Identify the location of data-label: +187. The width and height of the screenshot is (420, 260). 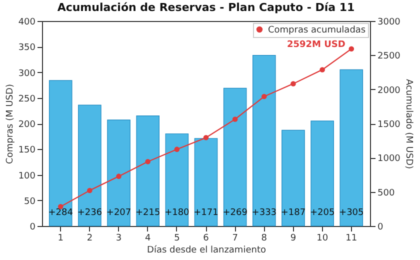
(293, 213).